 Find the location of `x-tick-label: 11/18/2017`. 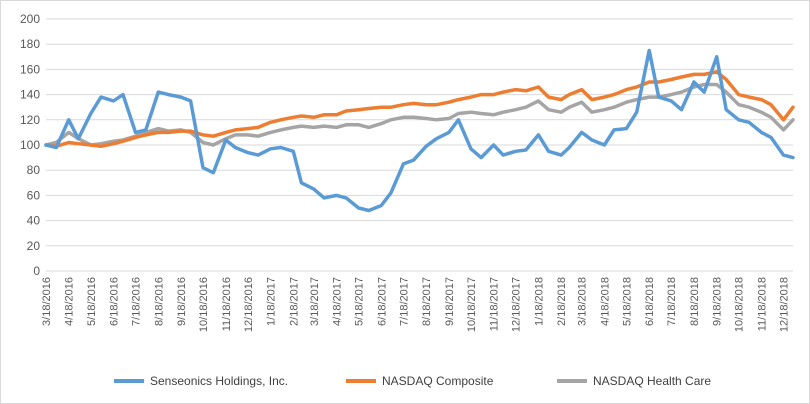

x-tick-label: 11/18/2017 is located at coordinates (495, 304).